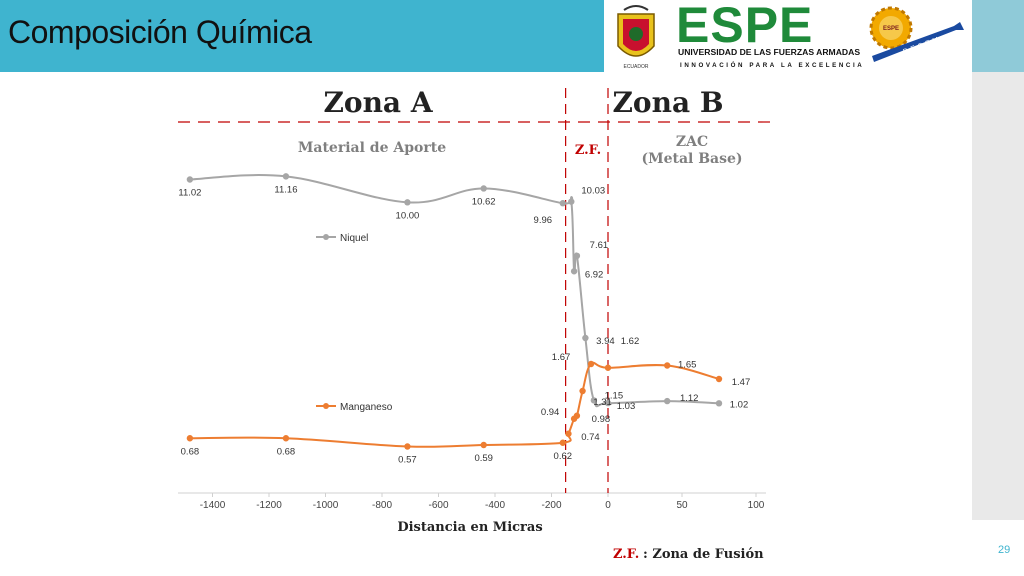 The width and height of the screenshot is (1024, 576). I want to click on data-label-niquel: 1.15, so click(614, 395).